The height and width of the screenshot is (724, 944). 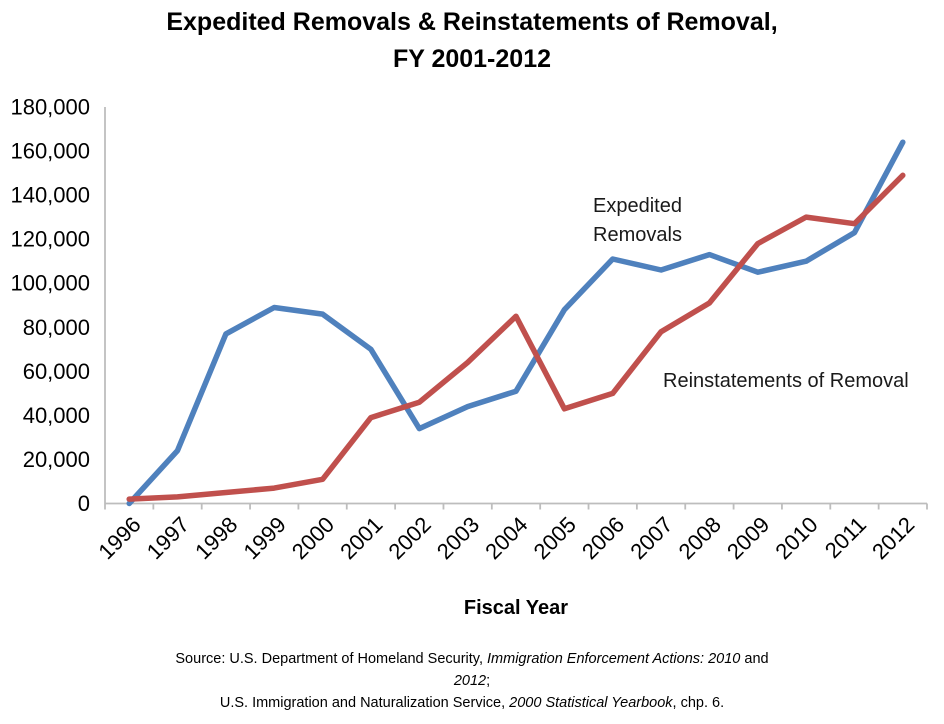 I want to click on y-tick-label: 0, so click(x=84, y=503).